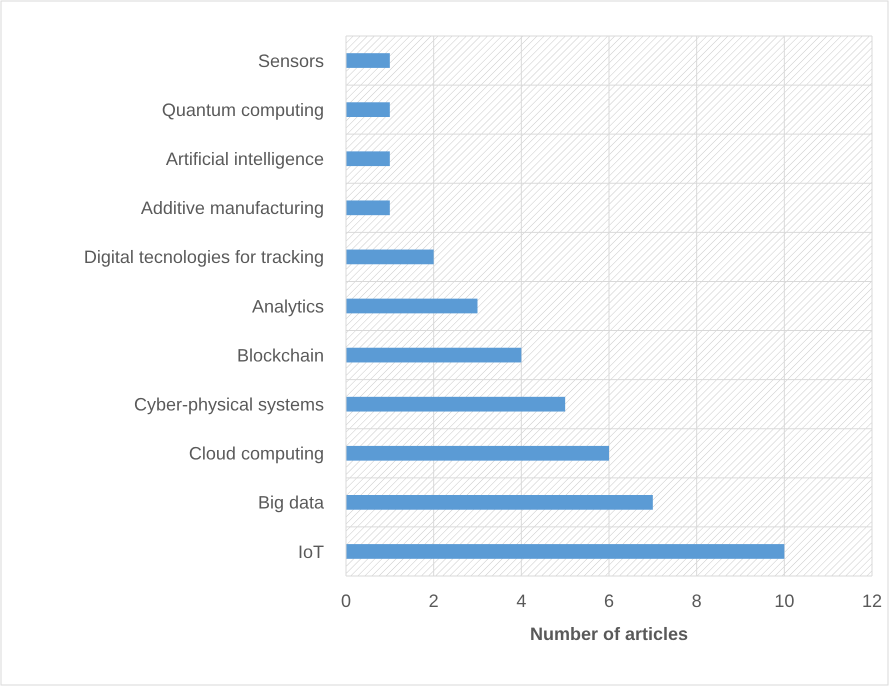 The image size is (889, 686). I want to click on x-tick-label: 12, so click(872, 601).